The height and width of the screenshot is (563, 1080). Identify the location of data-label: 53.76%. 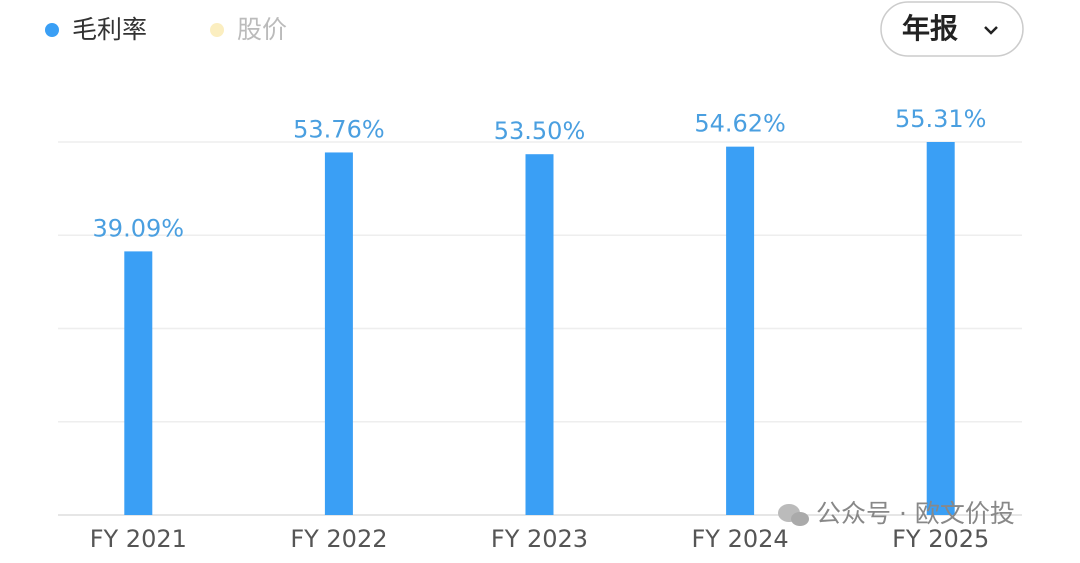
(339, 129).